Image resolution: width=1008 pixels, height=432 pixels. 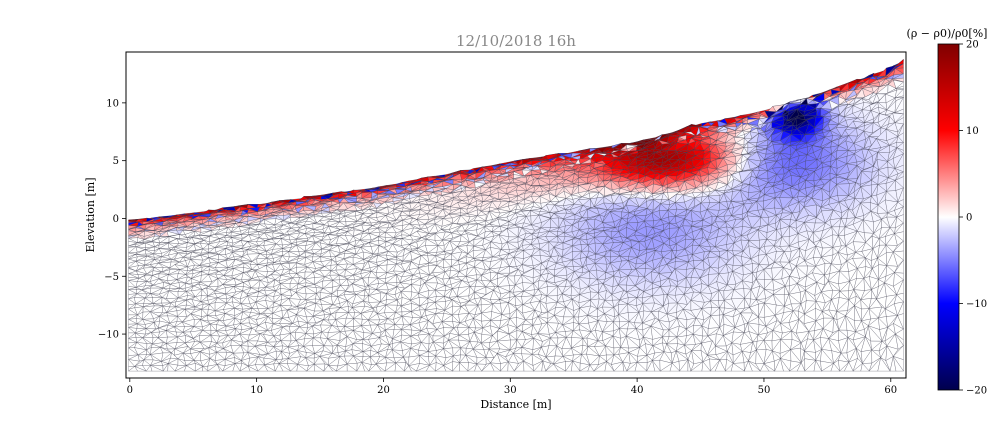 What do you see at coordinates (516, 41) in the screenshot?
I see `chart-title: 12/10/2018 16h` at bounding box center [516, 41].